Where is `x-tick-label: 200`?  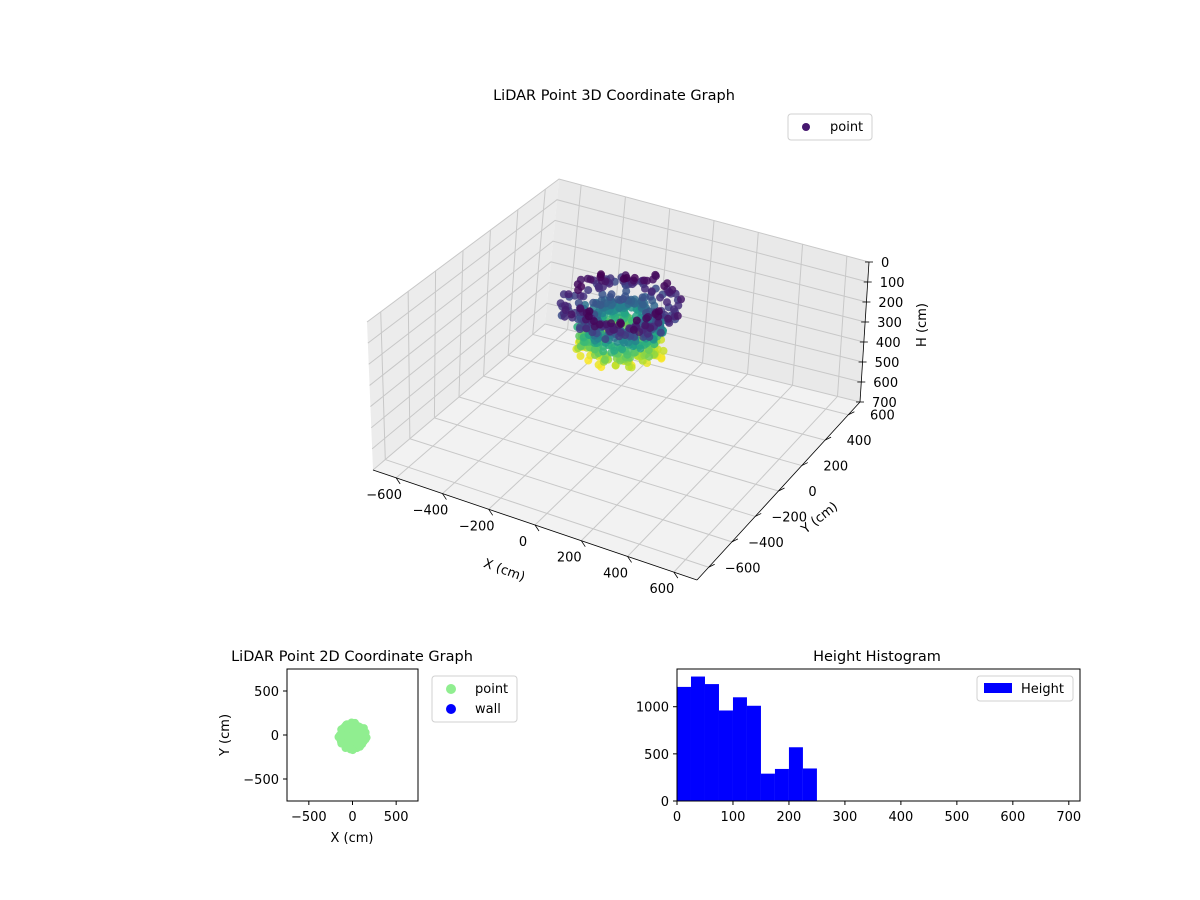 x-tick-label: 200 is located at coordinates (789, 817).